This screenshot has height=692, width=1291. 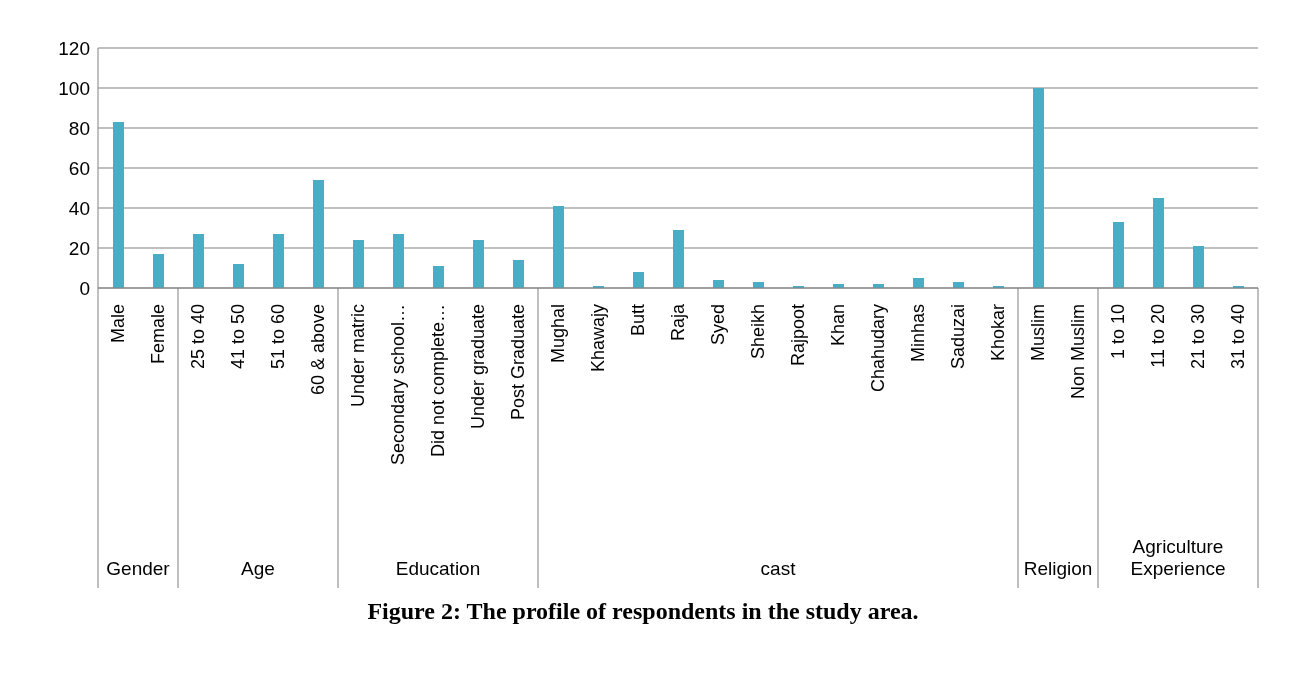 I want to click on text: Agriculture Experience, so click(x=1178, y=558).